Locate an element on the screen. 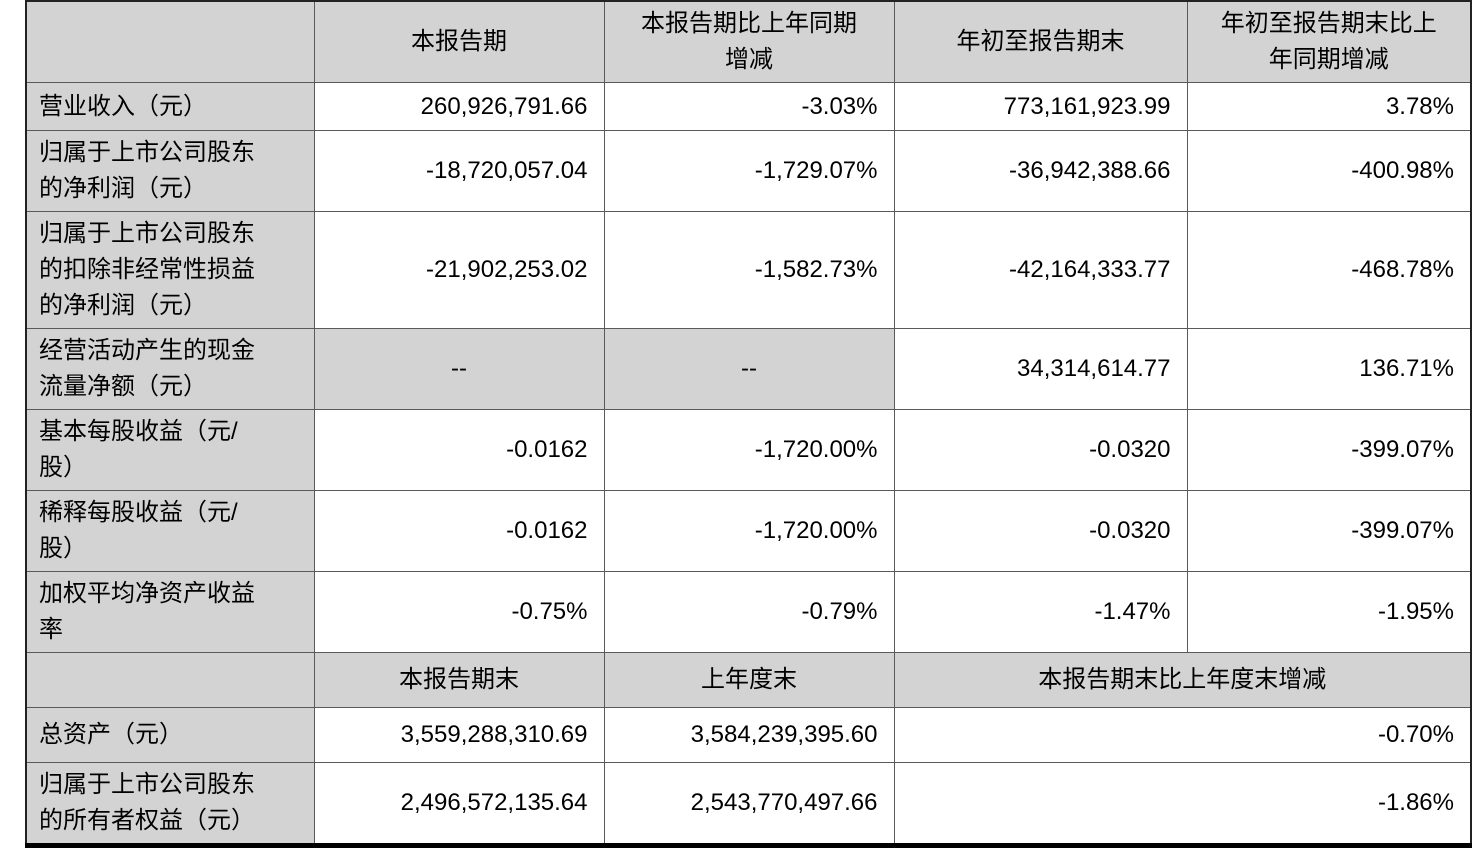  cell-value: 3,584,239,395.60 is located at coordinates (749, 735).